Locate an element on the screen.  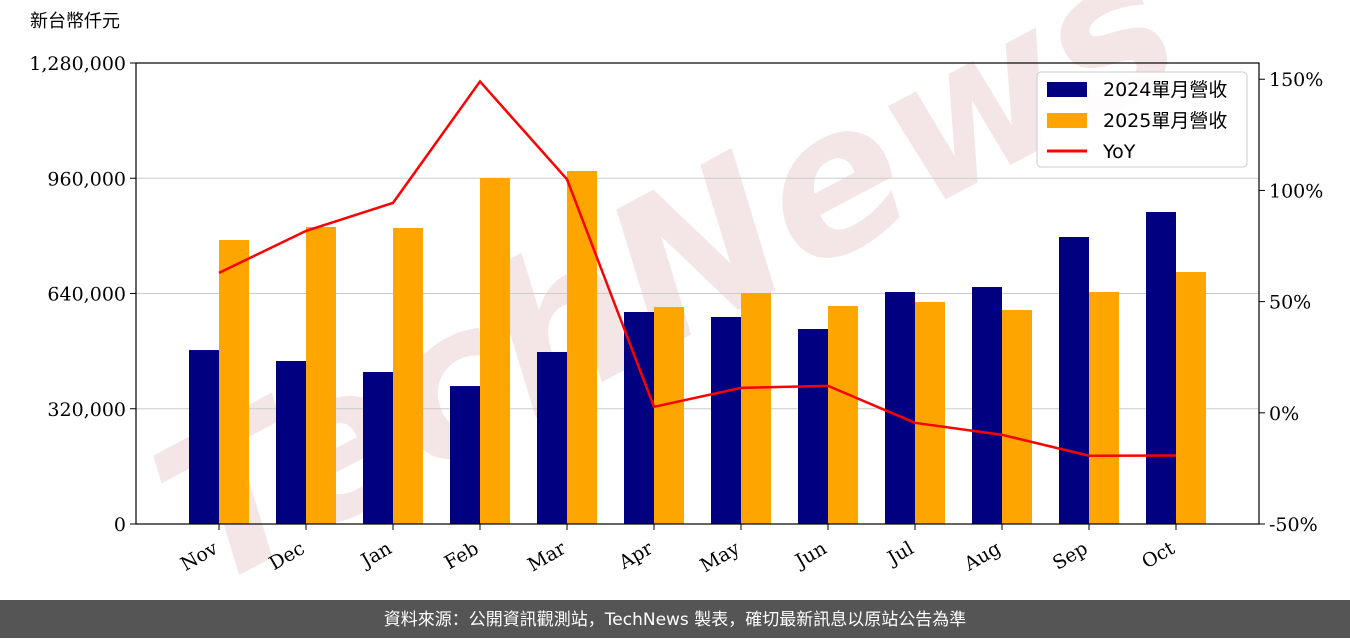
y-tick-label: 320,000 is located at coordinates (86, 410).